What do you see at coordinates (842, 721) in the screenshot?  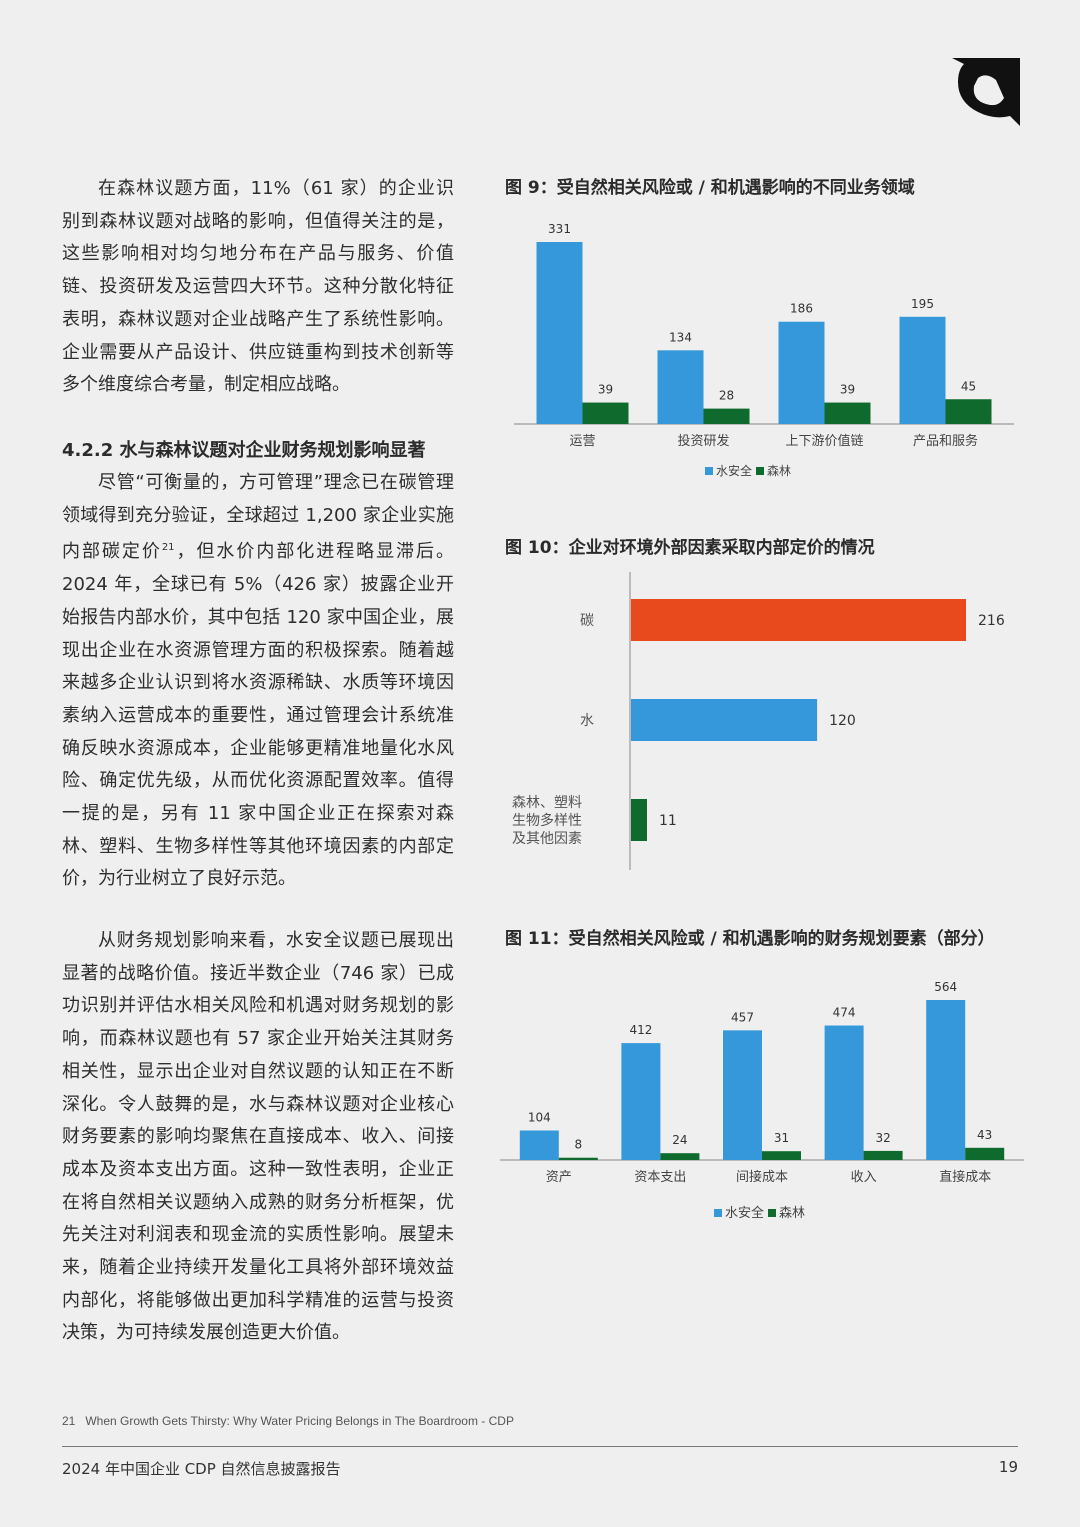 I see `fig10-data-label: 120` at bounding box center [842, 721].